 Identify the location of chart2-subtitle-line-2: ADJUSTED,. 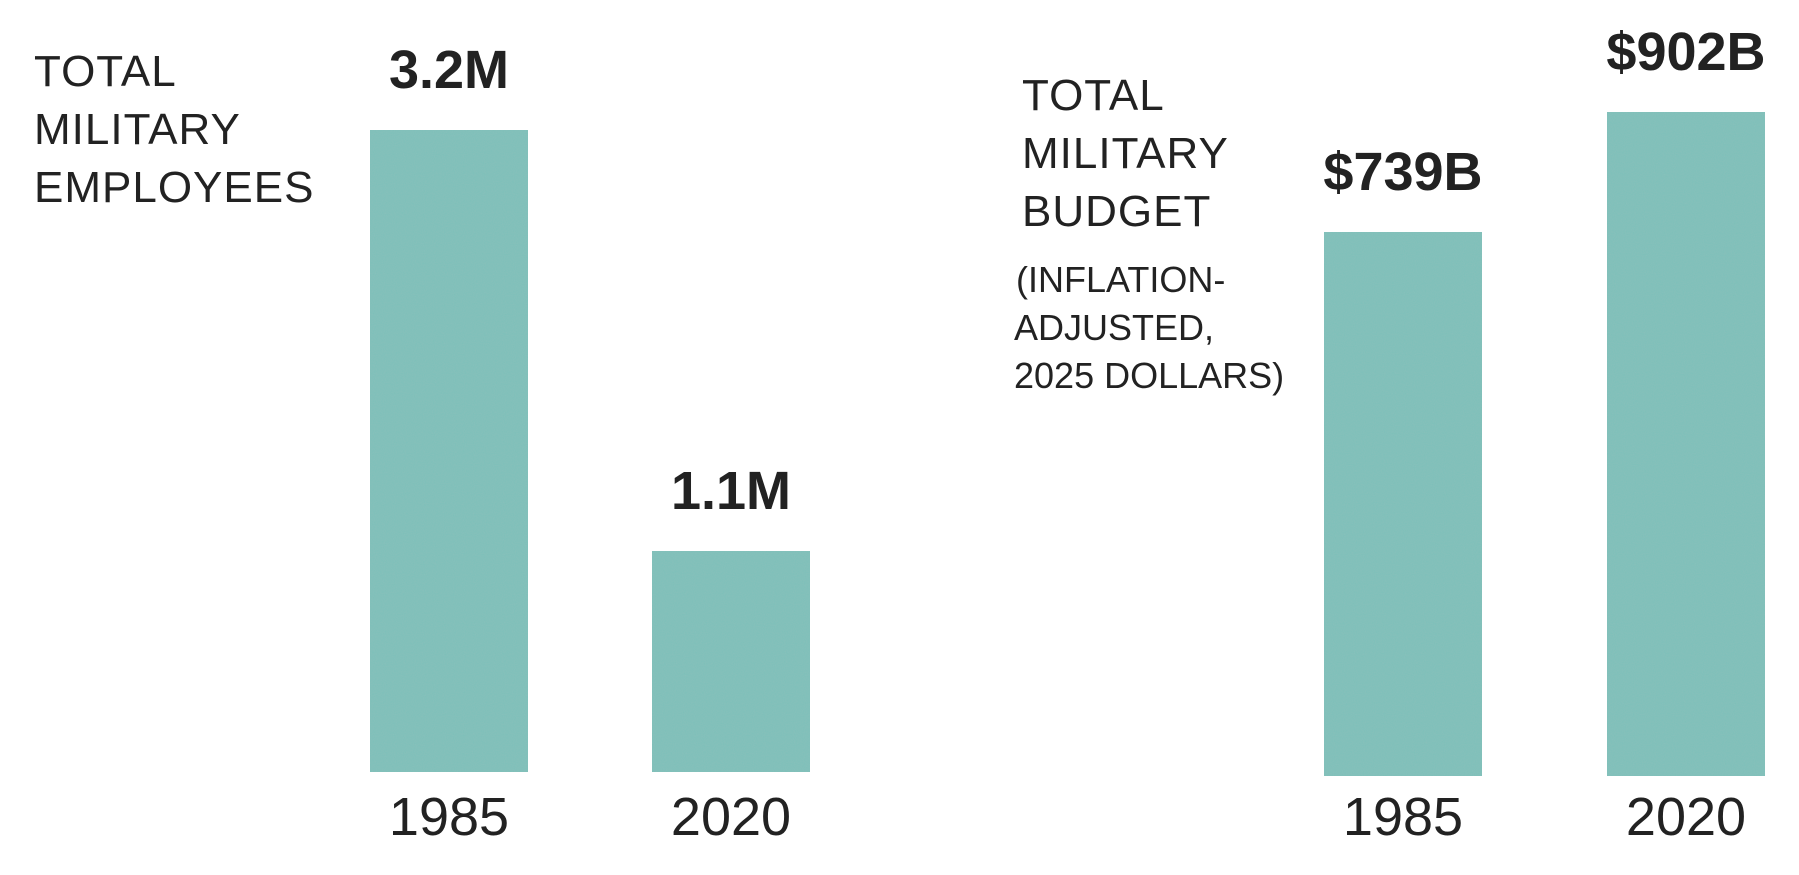
(1114, 327).